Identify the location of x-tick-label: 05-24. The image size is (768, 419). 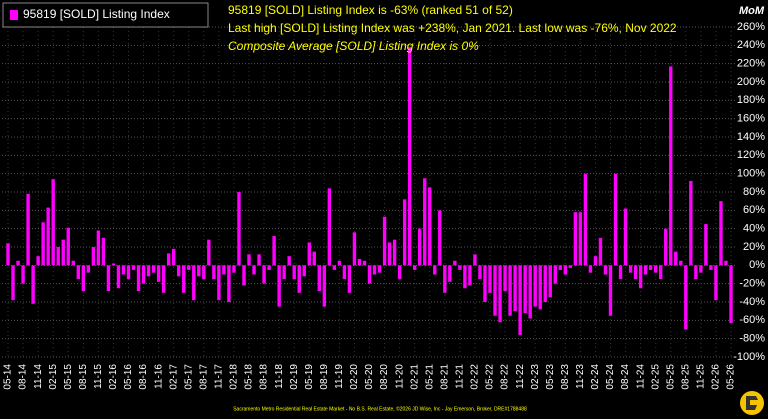
(610, 377).